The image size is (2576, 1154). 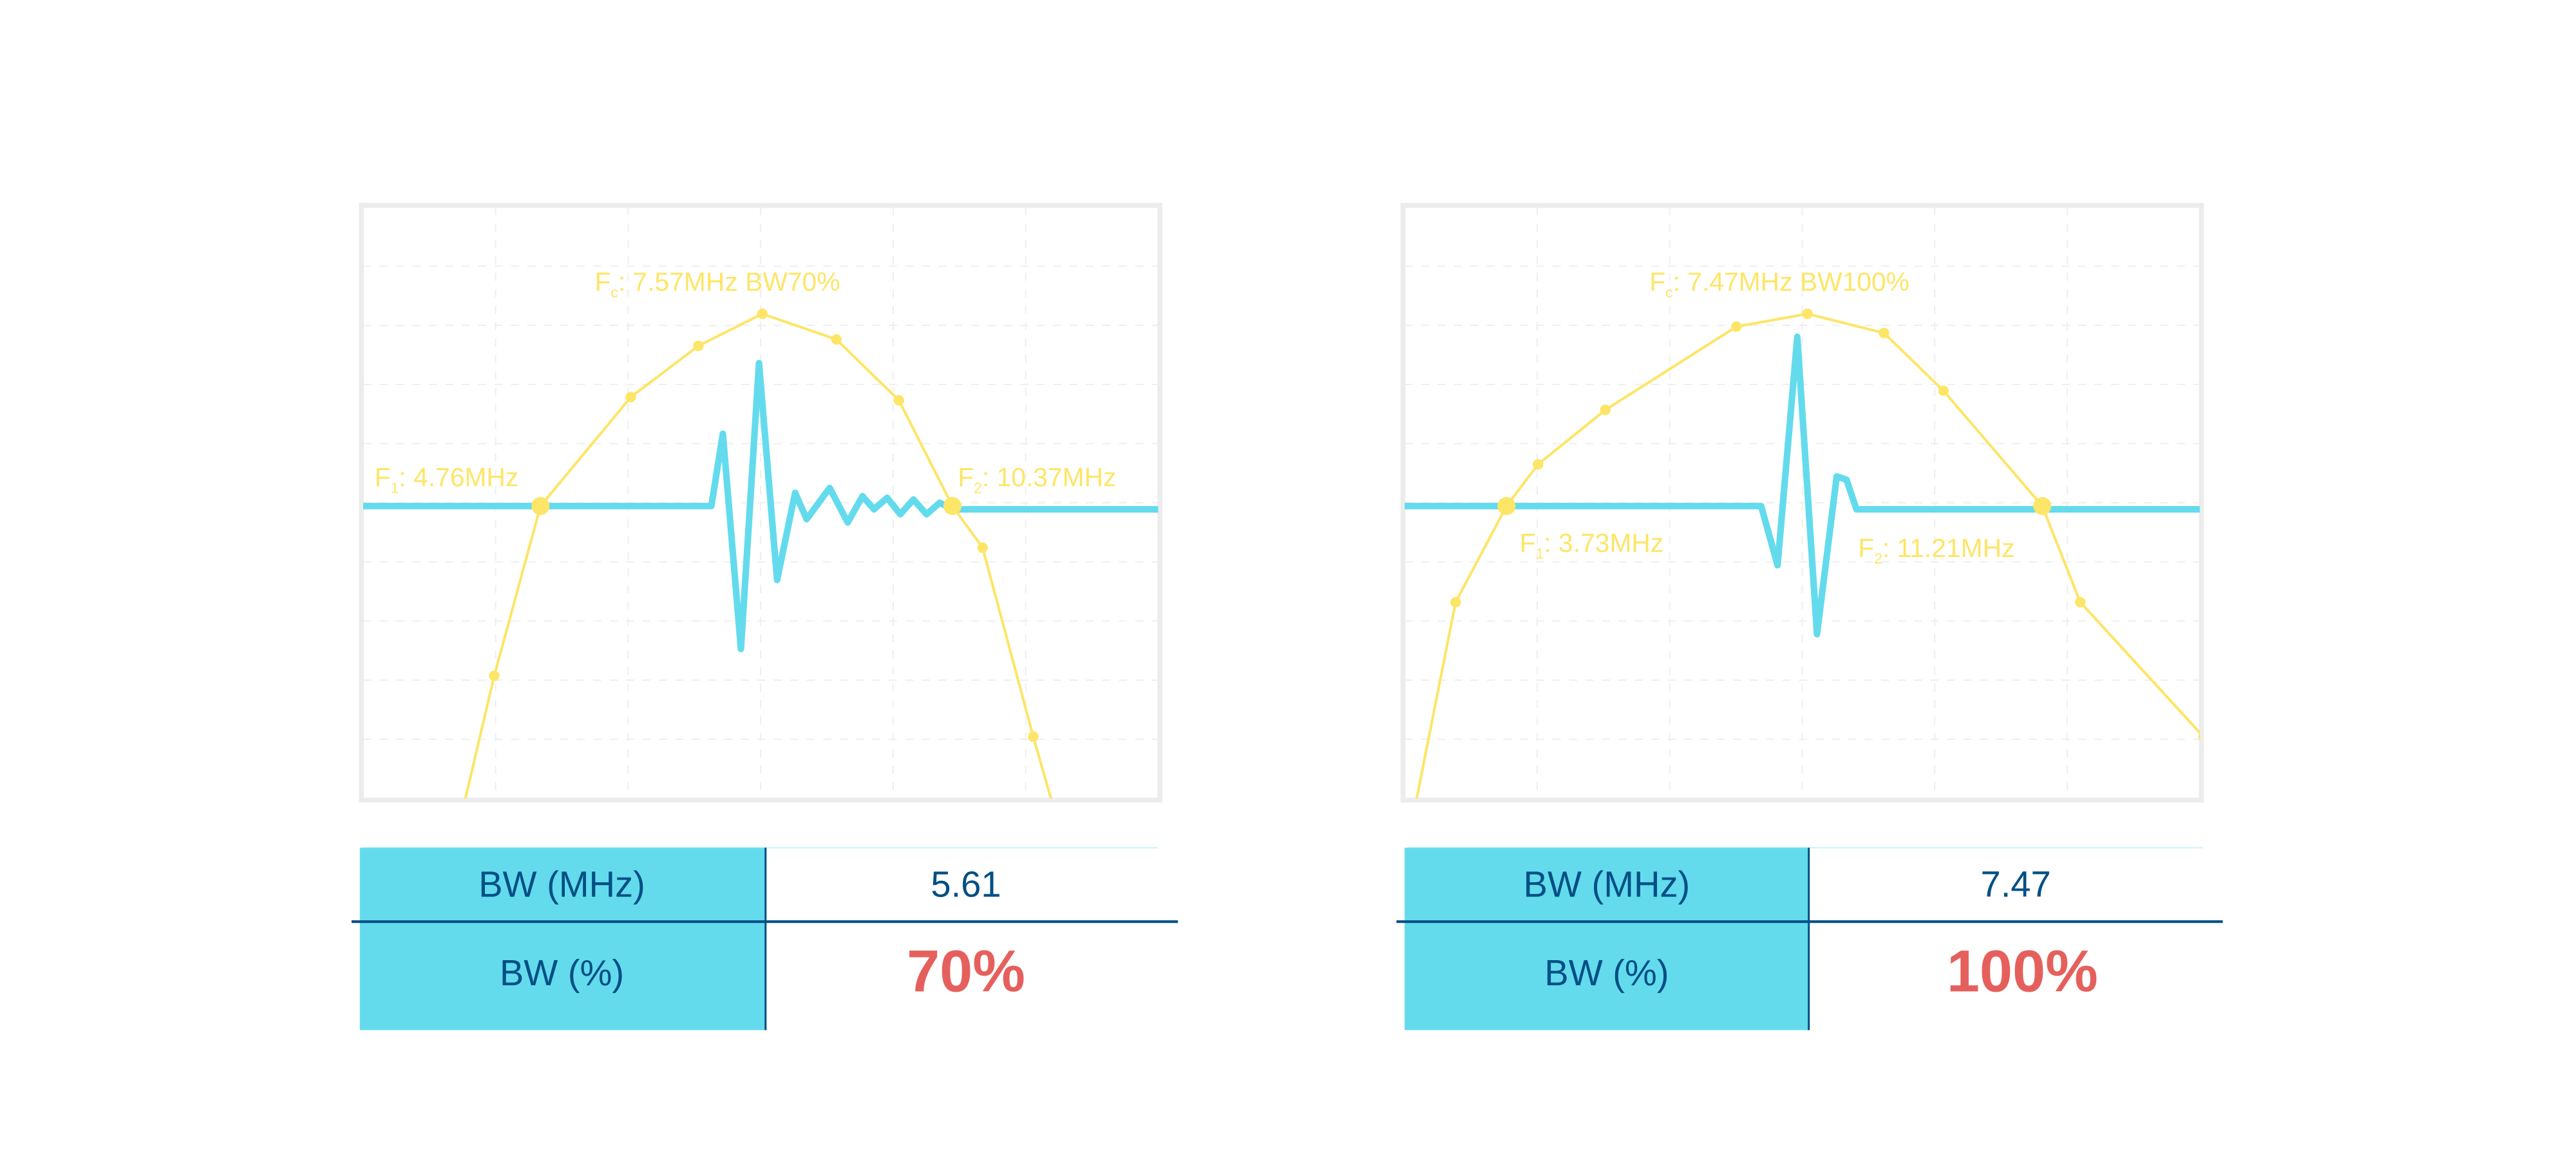 I want to click on f2-label: F2: 10.37MHz, so click(x=1037, y=479).